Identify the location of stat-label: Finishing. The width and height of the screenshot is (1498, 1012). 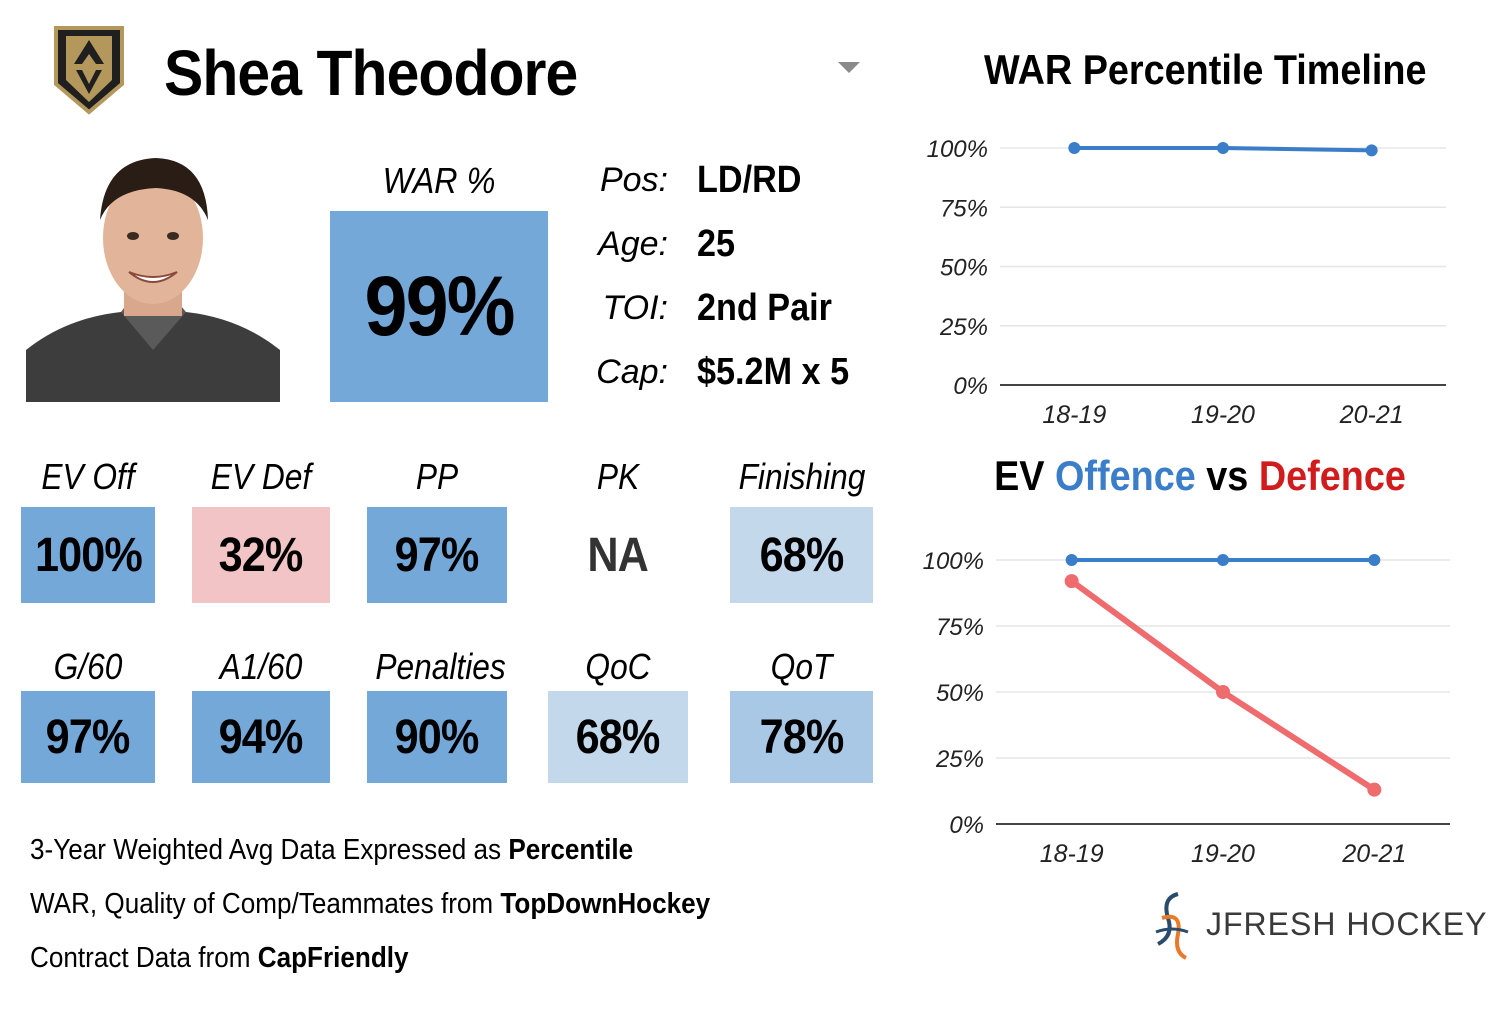
(802, 476).